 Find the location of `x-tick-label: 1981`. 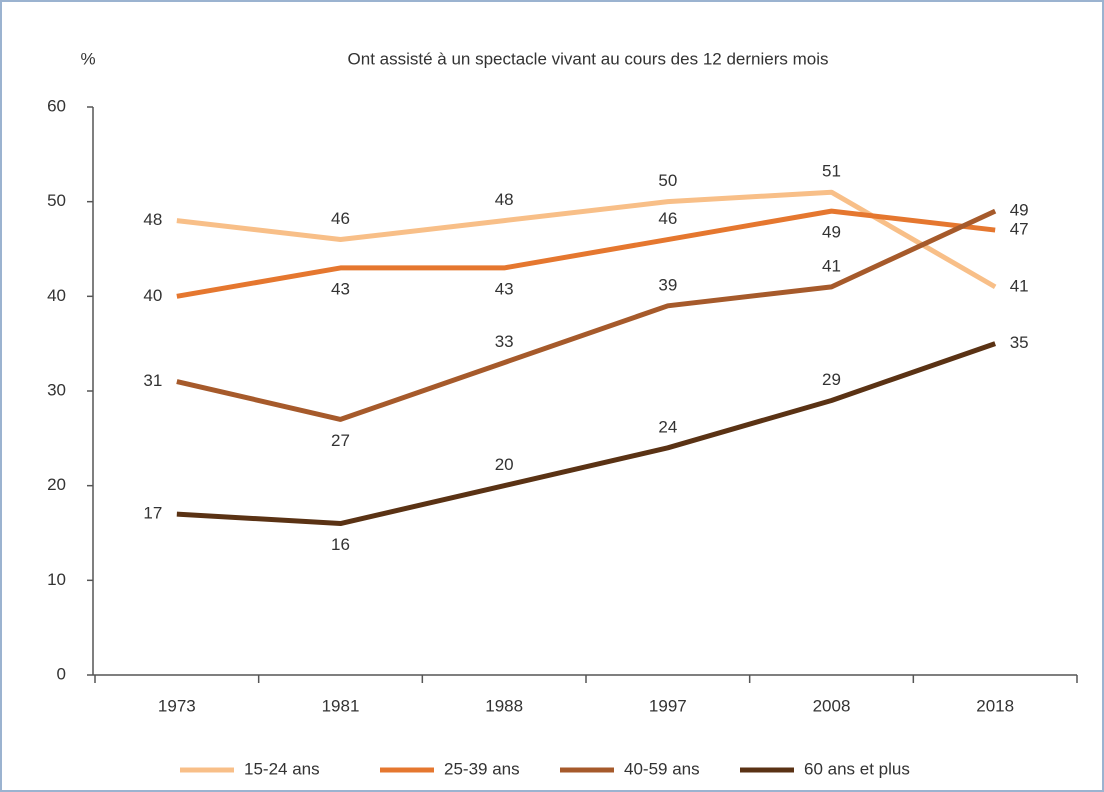

x-tick-label: 1981 is located at coordinates (341, 705).